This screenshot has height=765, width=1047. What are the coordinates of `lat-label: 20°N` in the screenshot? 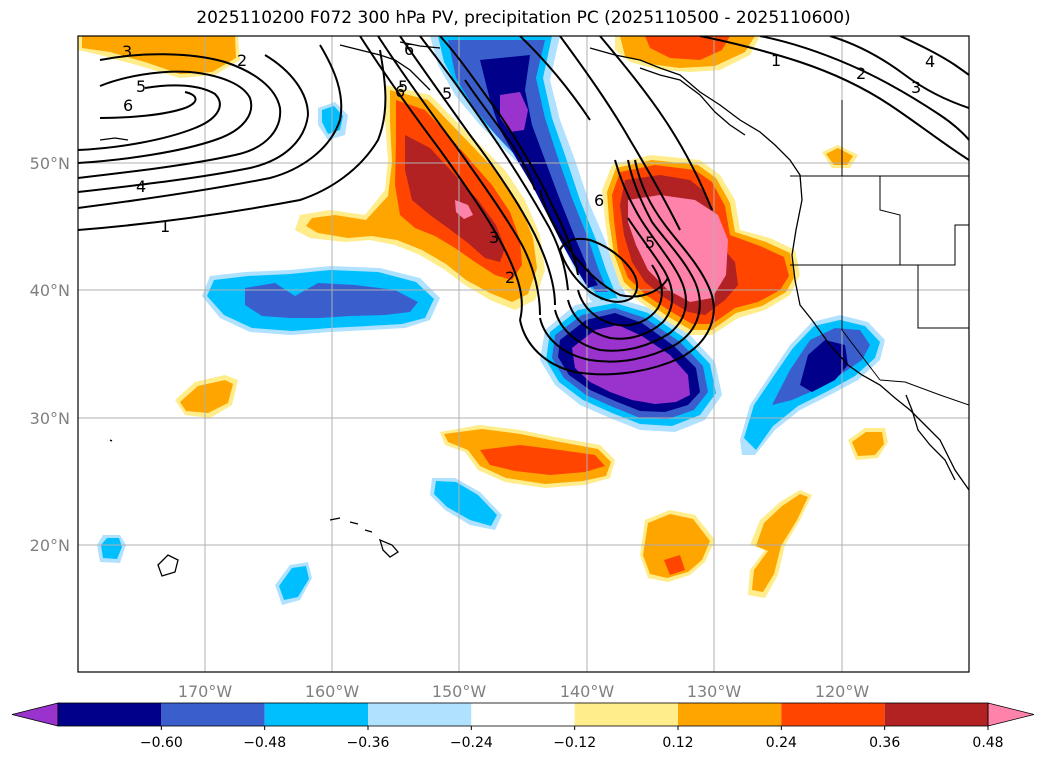 It's located at (50, 545).